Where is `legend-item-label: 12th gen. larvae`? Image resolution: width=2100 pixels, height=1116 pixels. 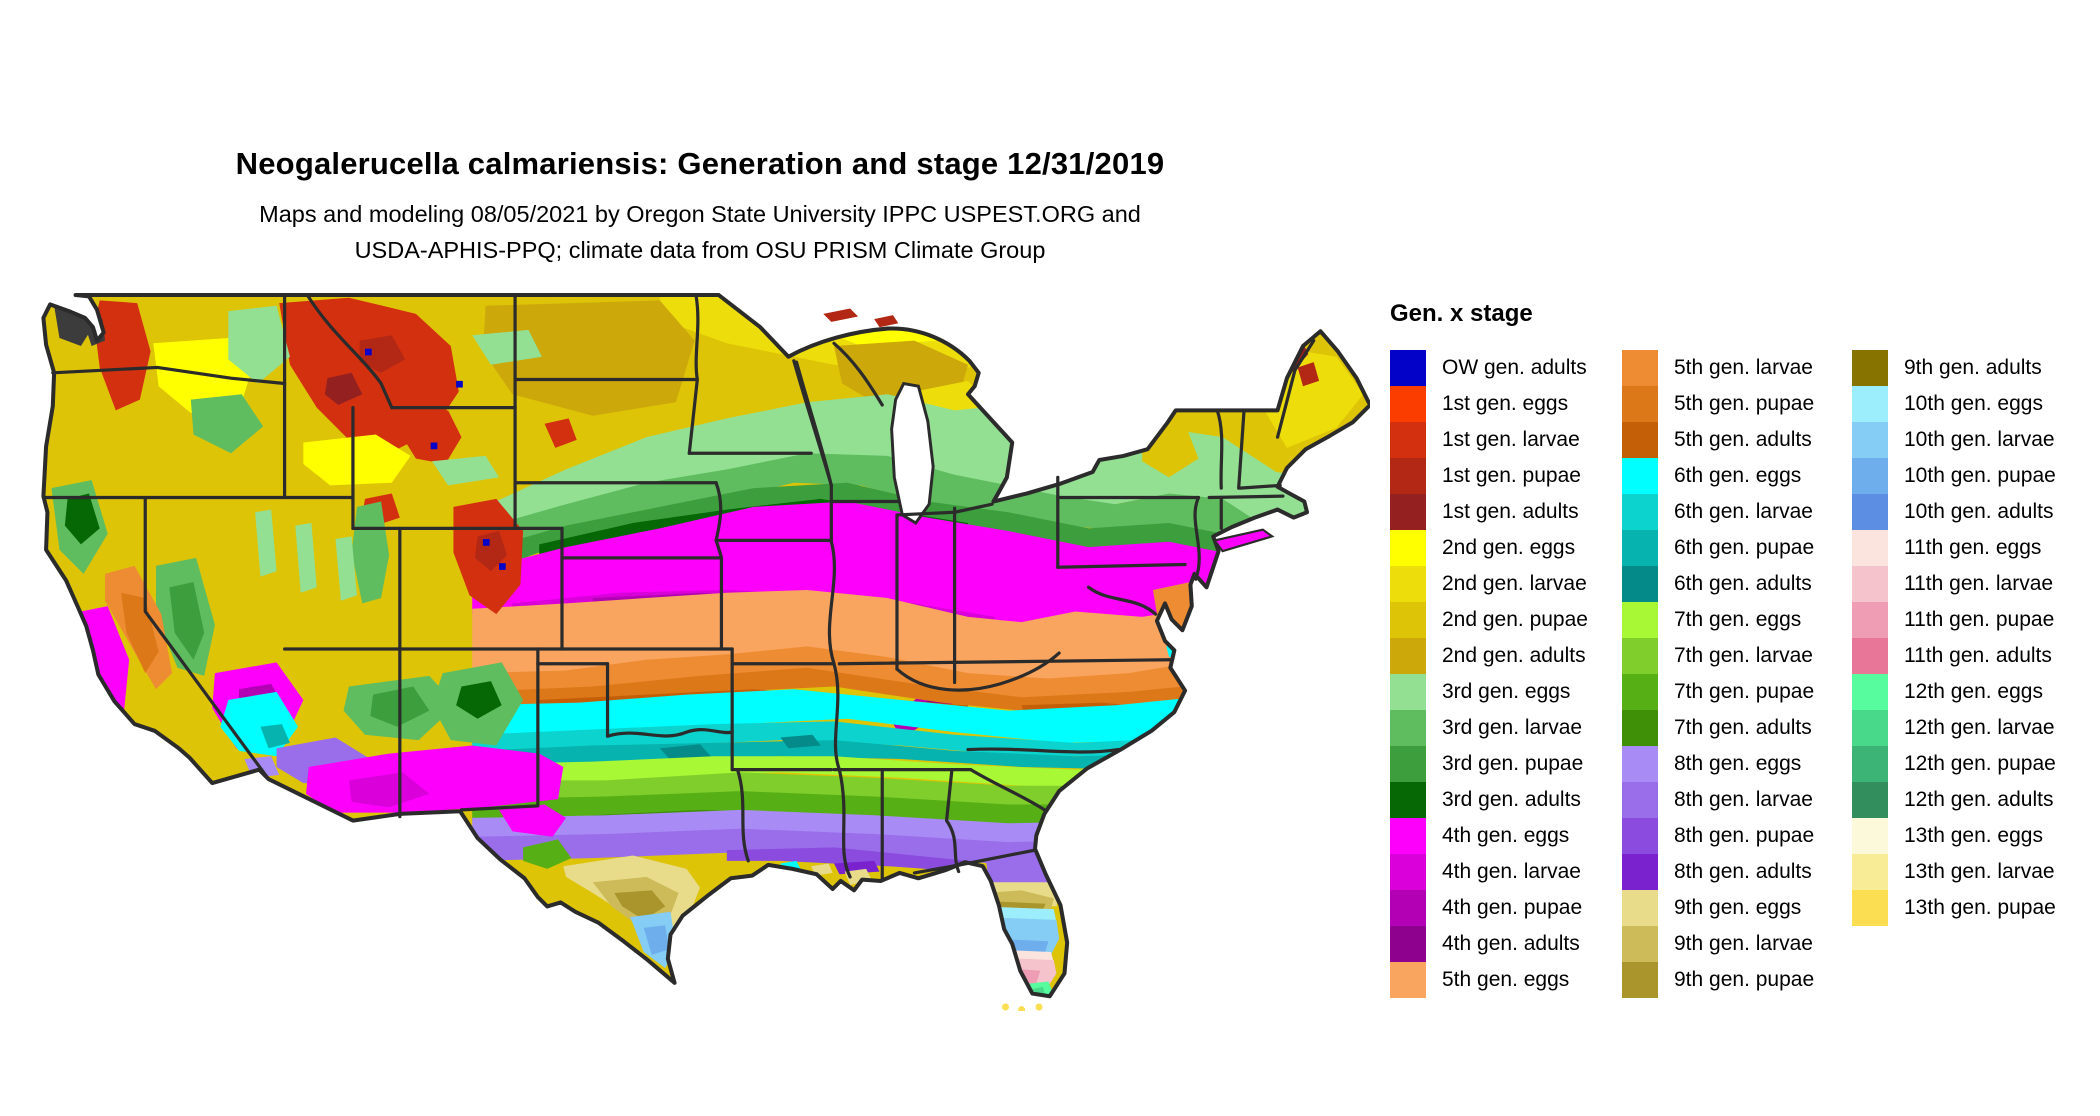 legend-item-label: 12th gen. larvae is located at coordinates (1979, 727).